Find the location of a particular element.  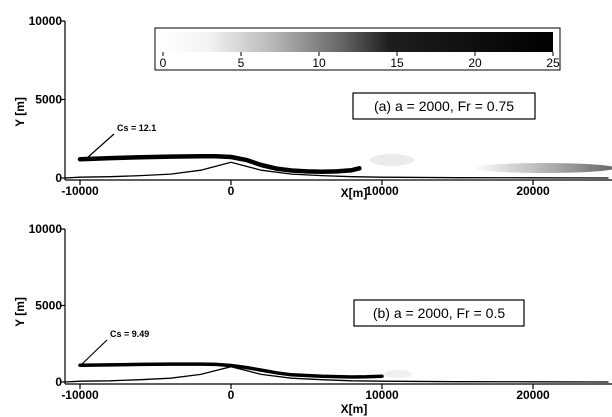

panel-b-y-label: Y [m] is located at coordinates (20, 312).